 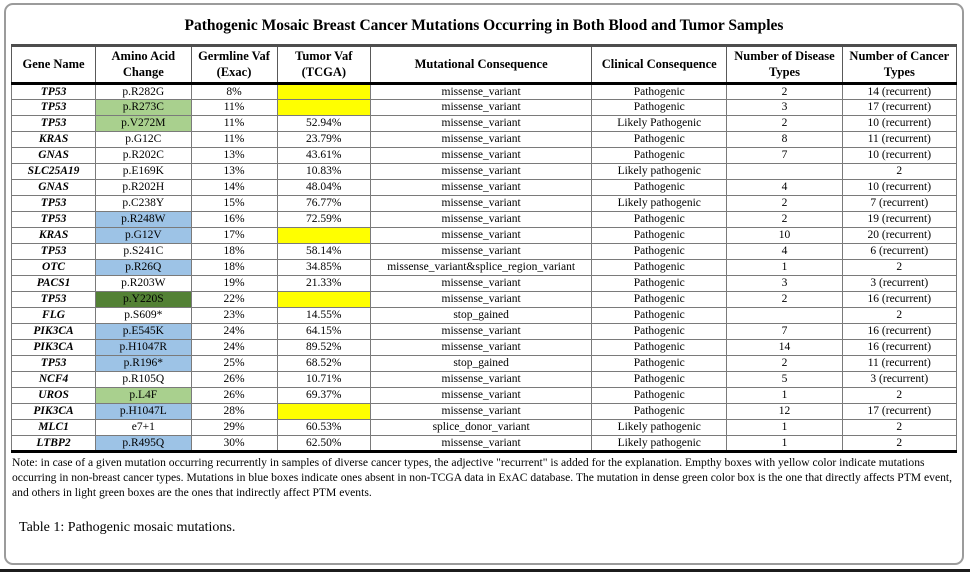 I want to click on tumor-vaf-cell: 62.50%, so click(x=324, y=444).